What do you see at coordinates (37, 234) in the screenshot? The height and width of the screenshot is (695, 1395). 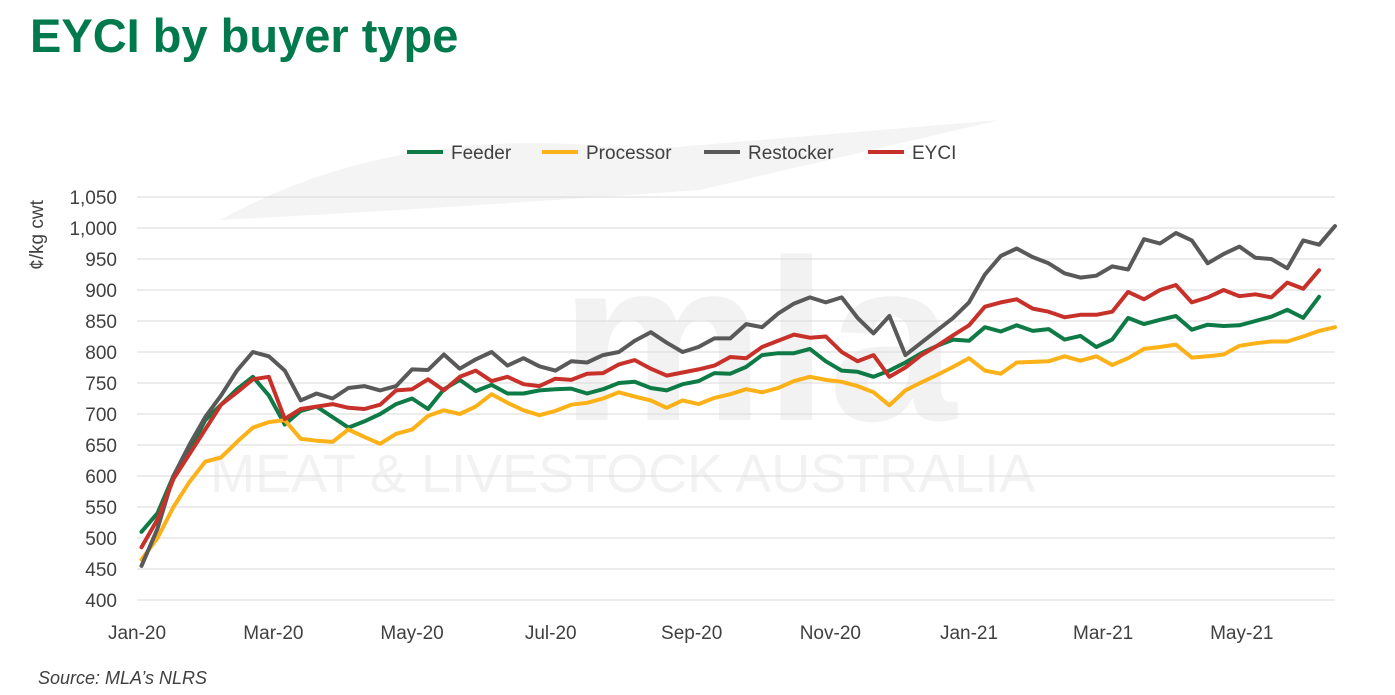 I see `y-axis-title: ¢/kg cwt` at bounding box center [37, 234].